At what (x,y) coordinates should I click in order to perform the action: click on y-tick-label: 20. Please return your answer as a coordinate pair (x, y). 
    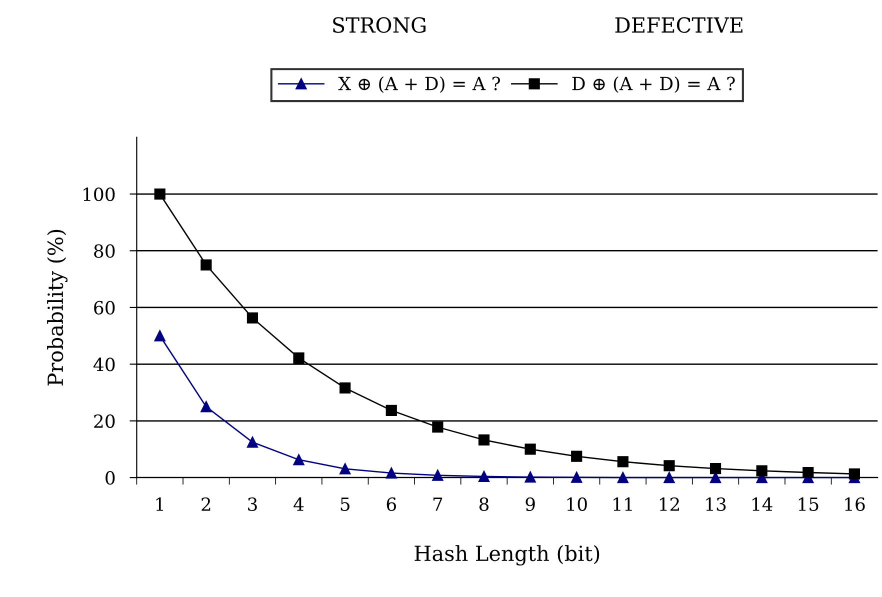
    Looking at the image, I should click on (104, 421).